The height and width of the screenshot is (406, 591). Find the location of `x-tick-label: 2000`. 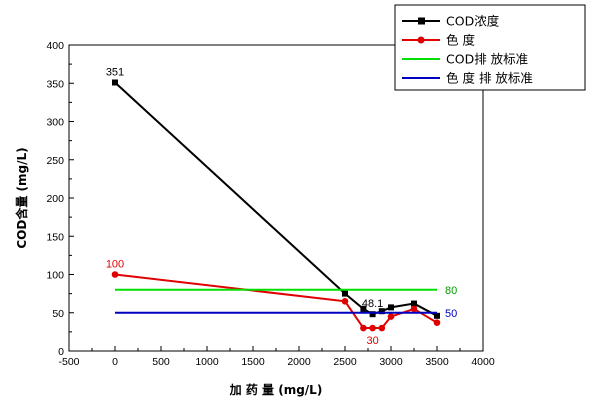

x-tick-label: 2000 is located at coordinates (299, 362).